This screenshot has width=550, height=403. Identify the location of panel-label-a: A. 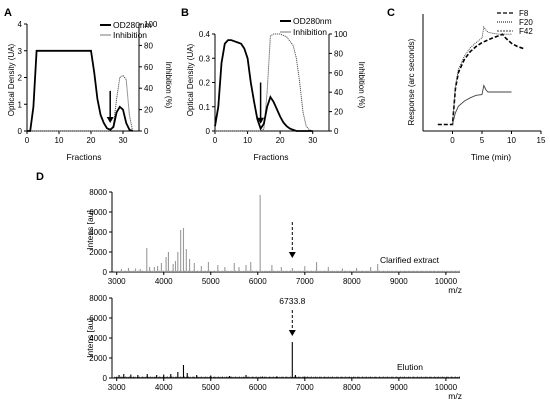
(8, 13).